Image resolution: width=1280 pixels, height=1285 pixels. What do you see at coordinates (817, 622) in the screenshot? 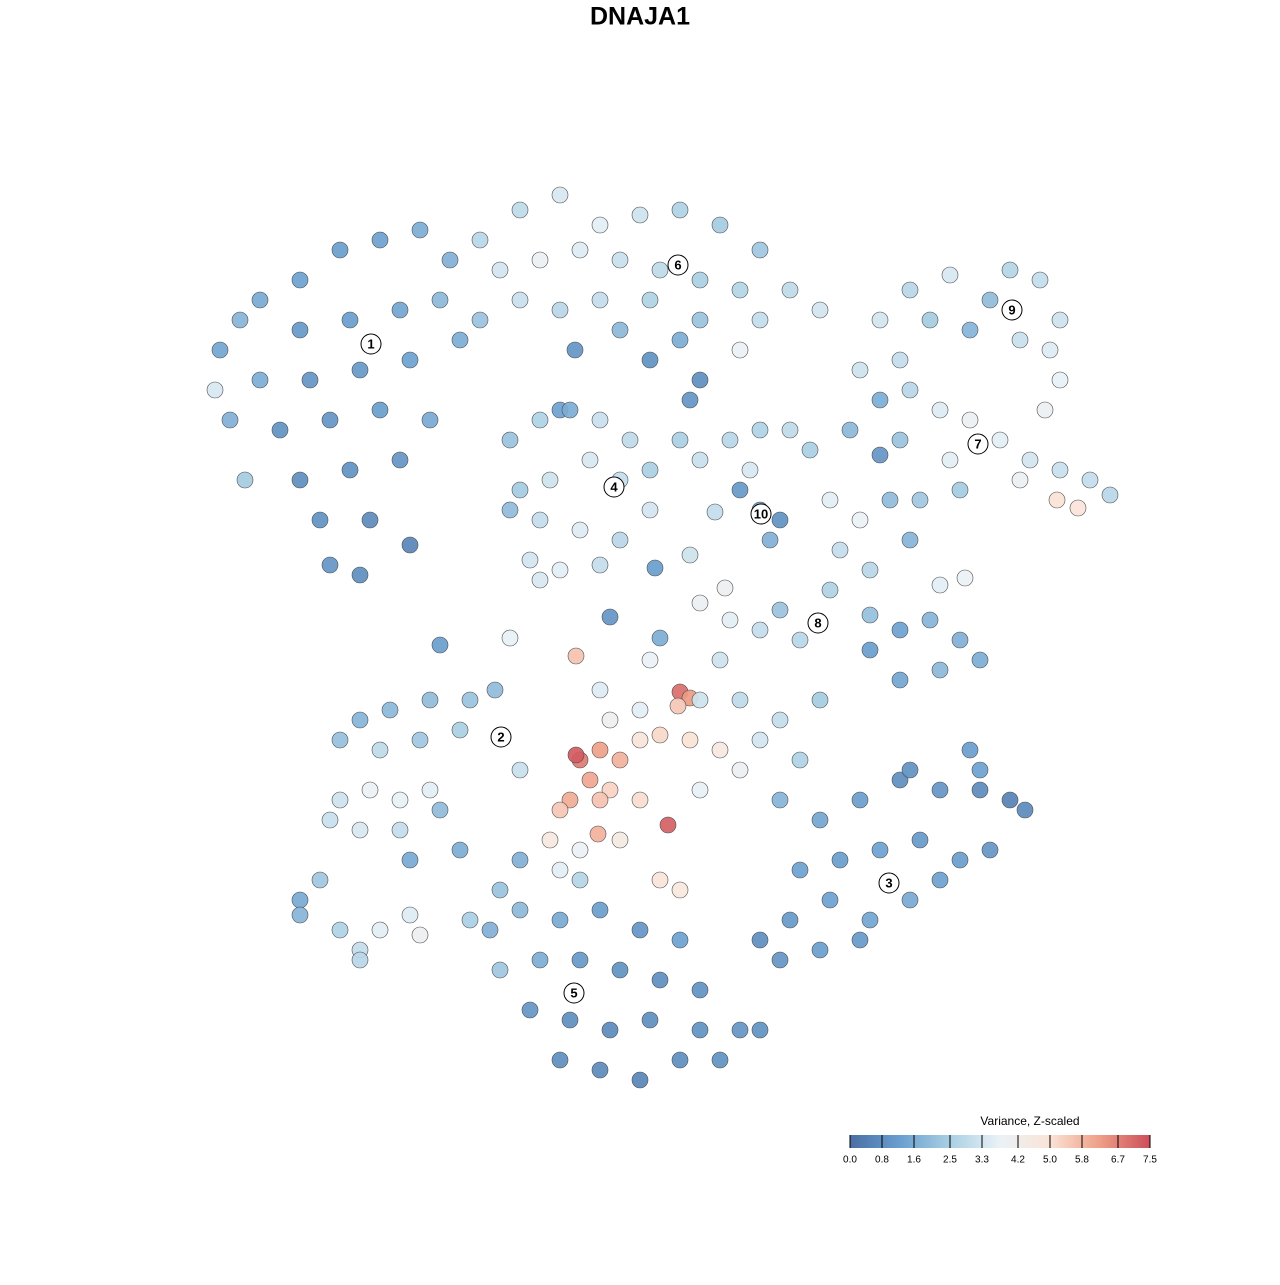
I see `cluster-label: 8` at bounding box center [817, 622].